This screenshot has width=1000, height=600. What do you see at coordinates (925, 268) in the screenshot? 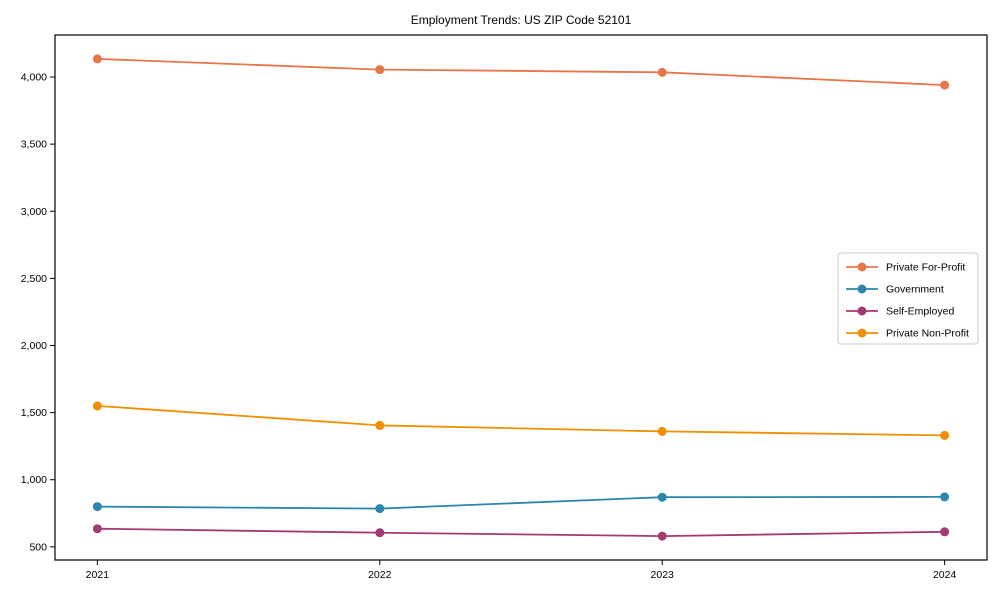
I see `legend-label-private-for-profit: Private For-Profit` at bounding box center [925, 268].